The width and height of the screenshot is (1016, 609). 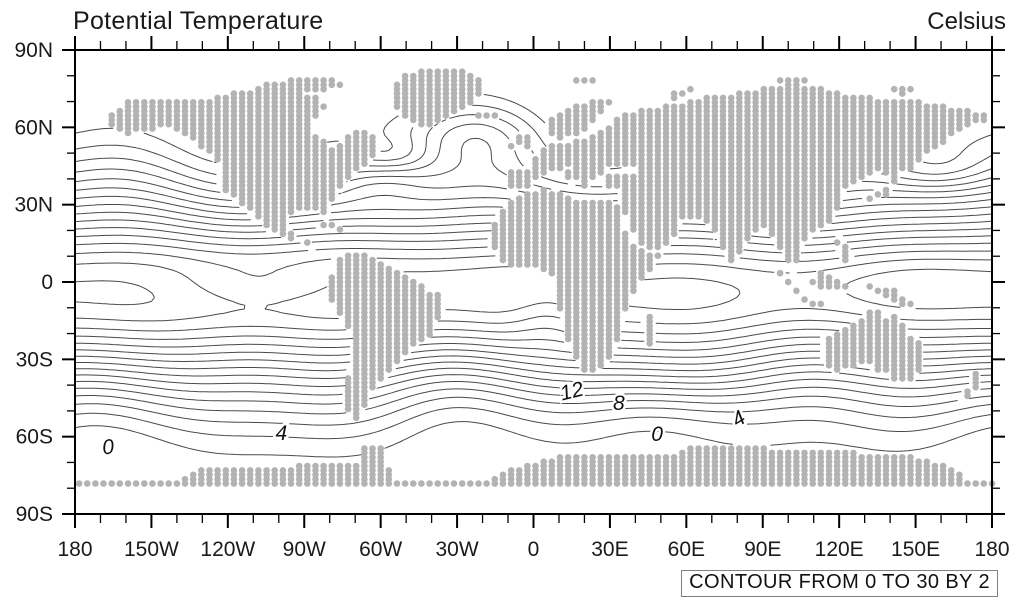 I want to click on x-tick-label: 120E, so click(x=839, y=549).